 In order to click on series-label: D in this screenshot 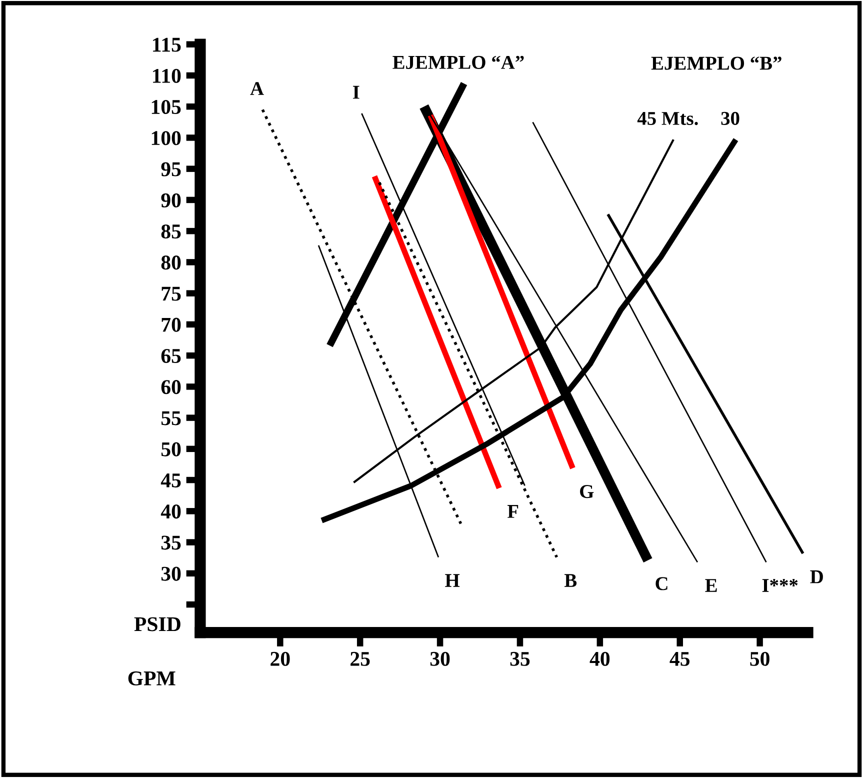, I will do `click(816, 577)`.